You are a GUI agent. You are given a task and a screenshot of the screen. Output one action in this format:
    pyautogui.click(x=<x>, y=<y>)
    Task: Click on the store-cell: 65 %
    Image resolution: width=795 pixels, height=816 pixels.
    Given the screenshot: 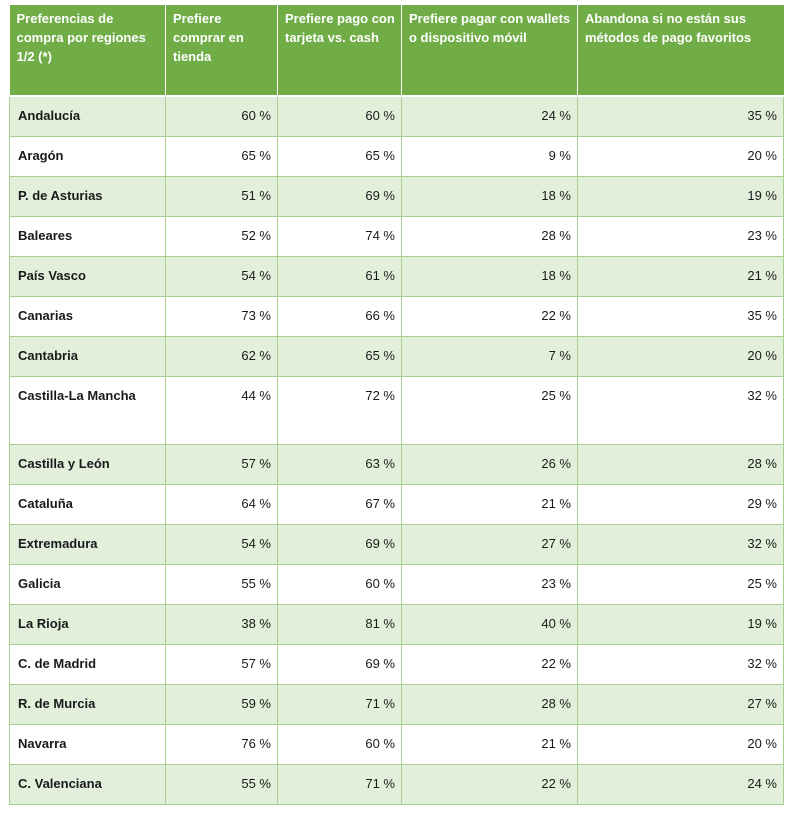 What is the action you would take?
    pyautogui.click(x=221, y=156)
    